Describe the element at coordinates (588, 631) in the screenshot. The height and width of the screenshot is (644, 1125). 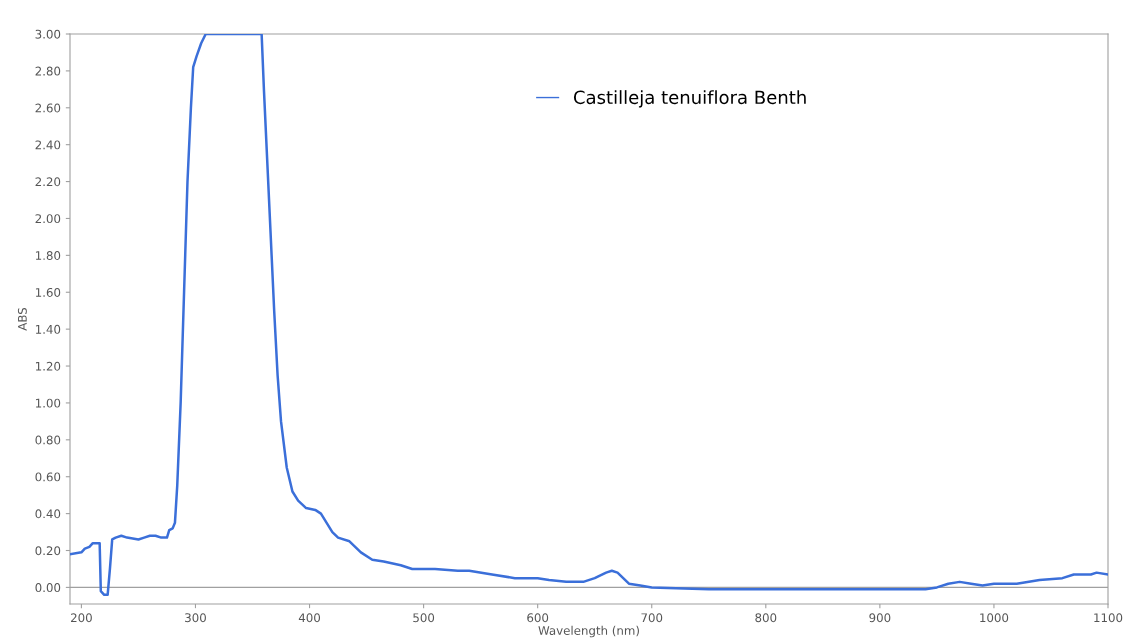
I see `x-axis-title: Wavelength (nm)` at that location.